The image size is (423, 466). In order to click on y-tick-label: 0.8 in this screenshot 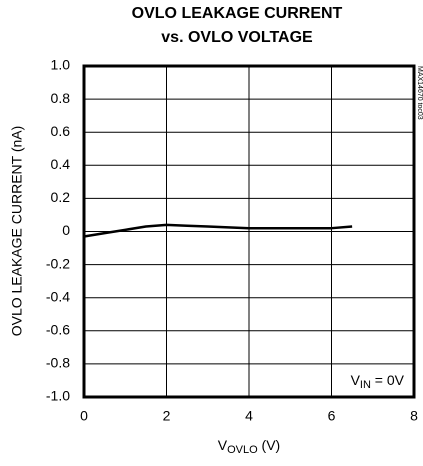, I will do `click(61, 98)`.